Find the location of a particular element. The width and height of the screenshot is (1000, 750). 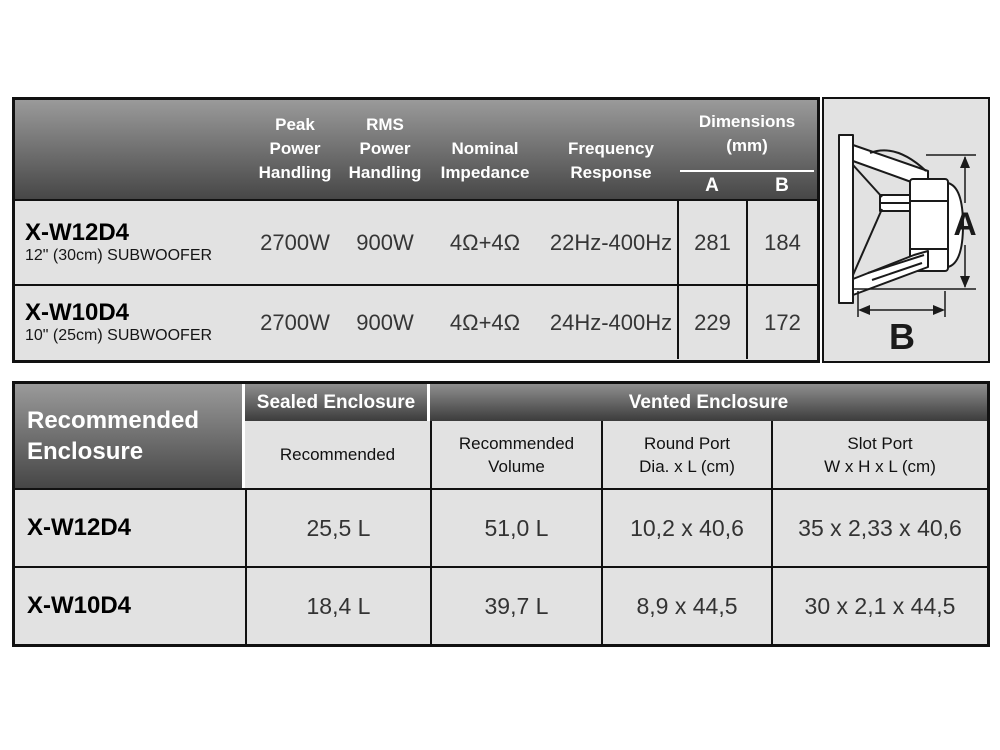

spec-header-dim-a: A is located at coordinates (712, 185).